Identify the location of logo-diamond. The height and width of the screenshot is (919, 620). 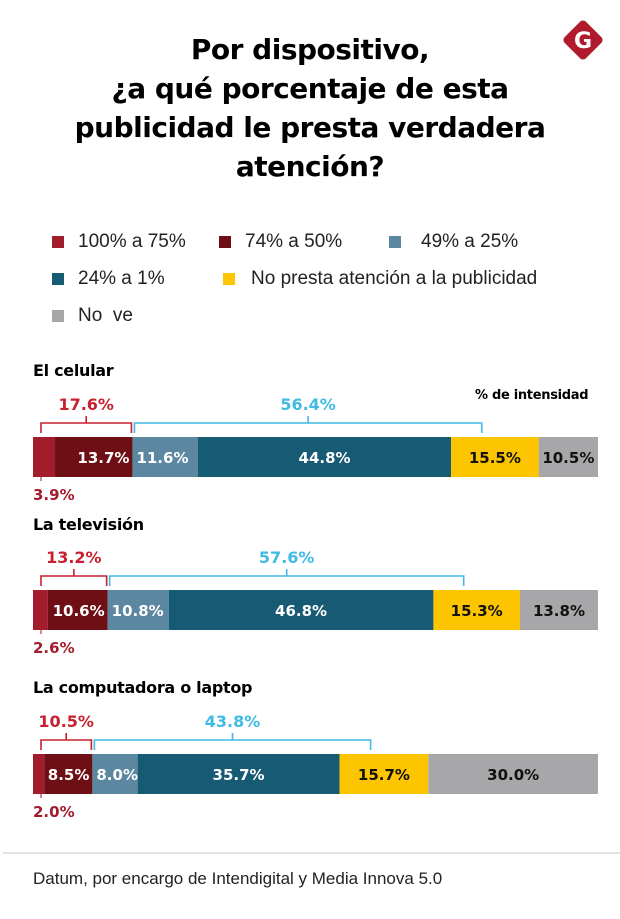
(583, 40).